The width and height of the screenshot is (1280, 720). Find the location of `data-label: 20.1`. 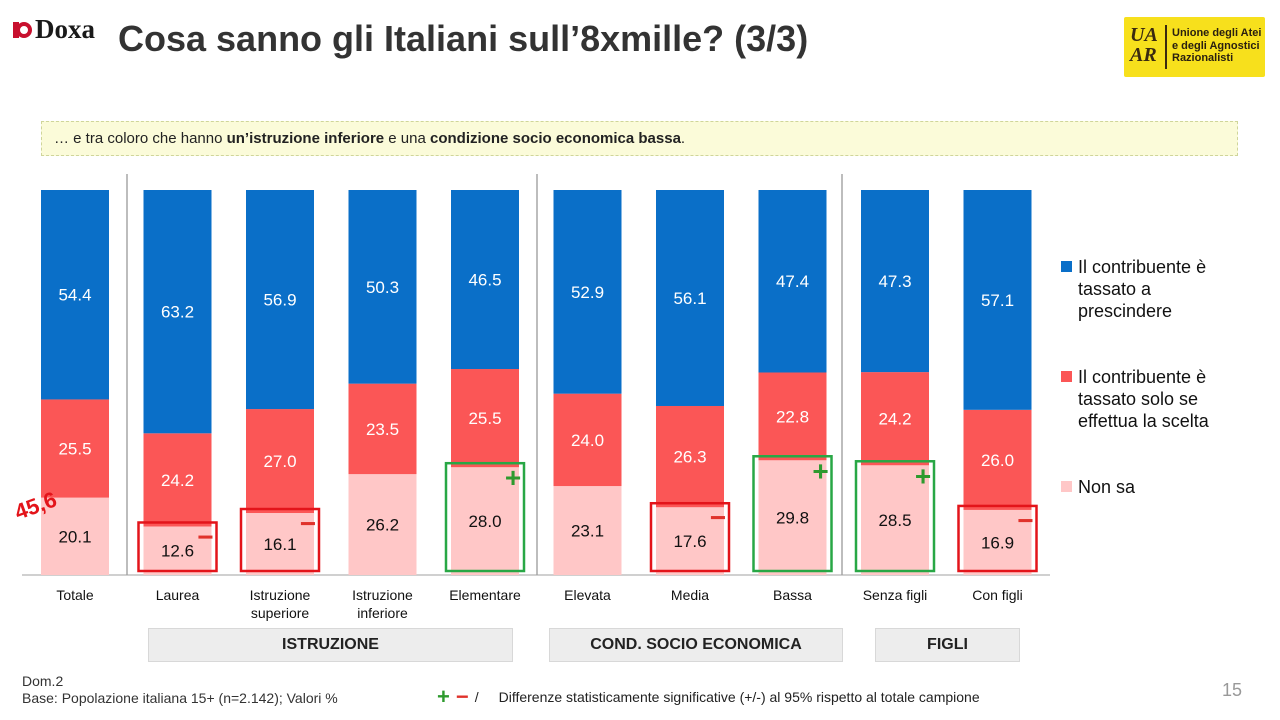

data-label: 20.1 is located at coordinates (74, 536).